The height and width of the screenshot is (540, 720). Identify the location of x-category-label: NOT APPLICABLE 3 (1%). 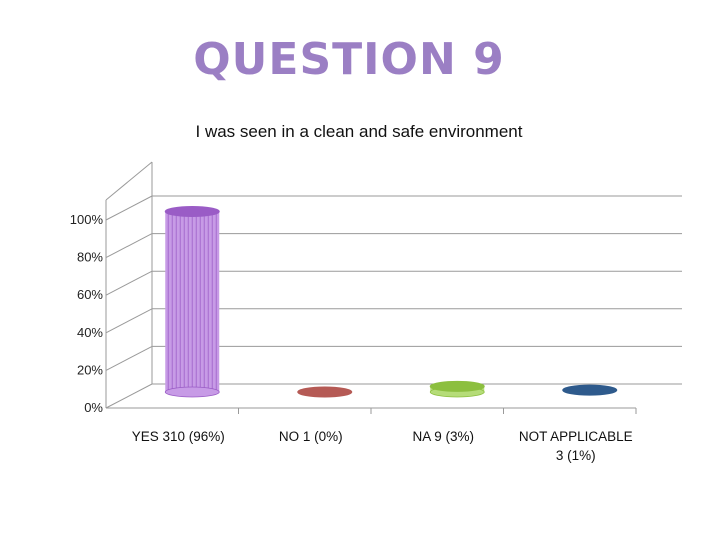
(576, 446).